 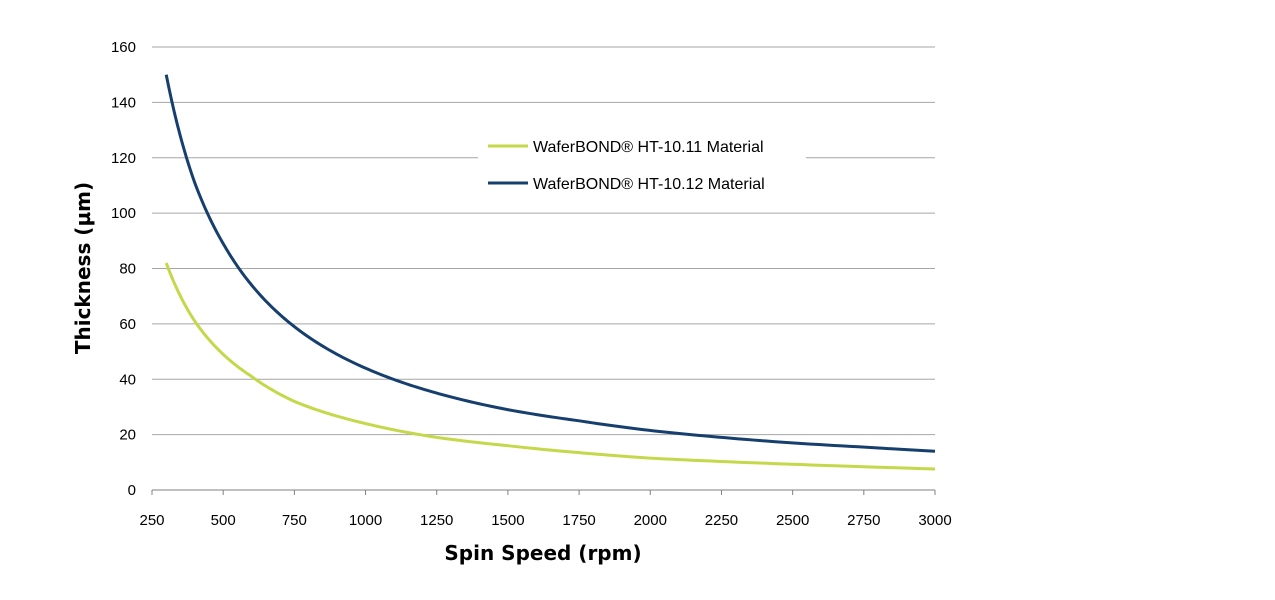 What do you see at coordinates (436, 520) in the screenshot?
I see `x-tick-label: 1250` at bounding box center [436, 520].